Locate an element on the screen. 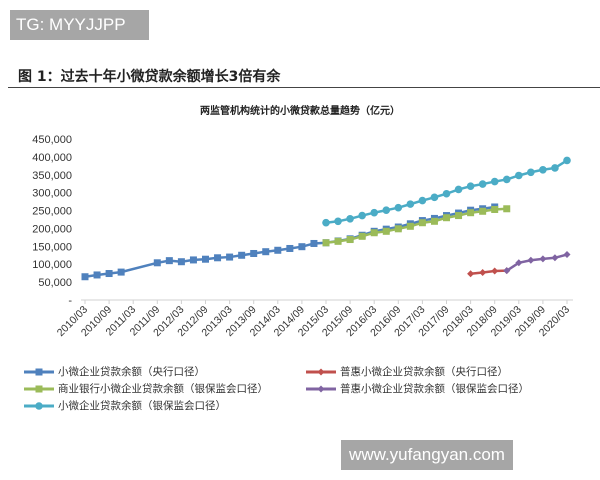  y-tick-label: 250,000 is located at coordinates (52, 212).